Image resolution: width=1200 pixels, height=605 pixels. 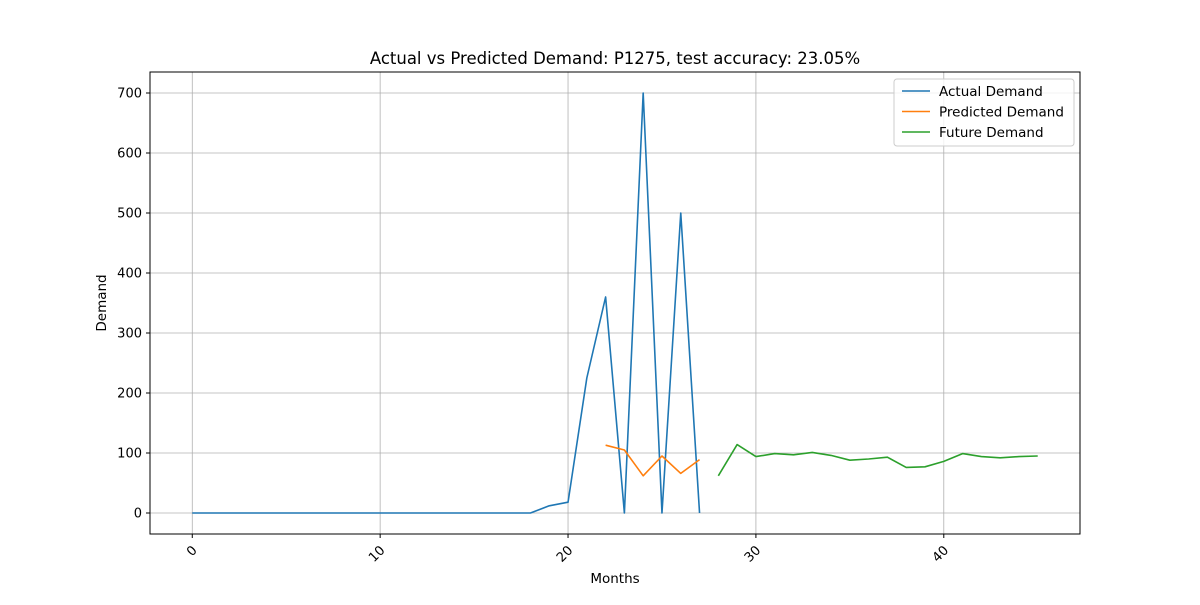 What do you see at coordinates (991, 92) in the screenshot?
I see `legend-label: Actual Demand` at bounding box center [991, 92].